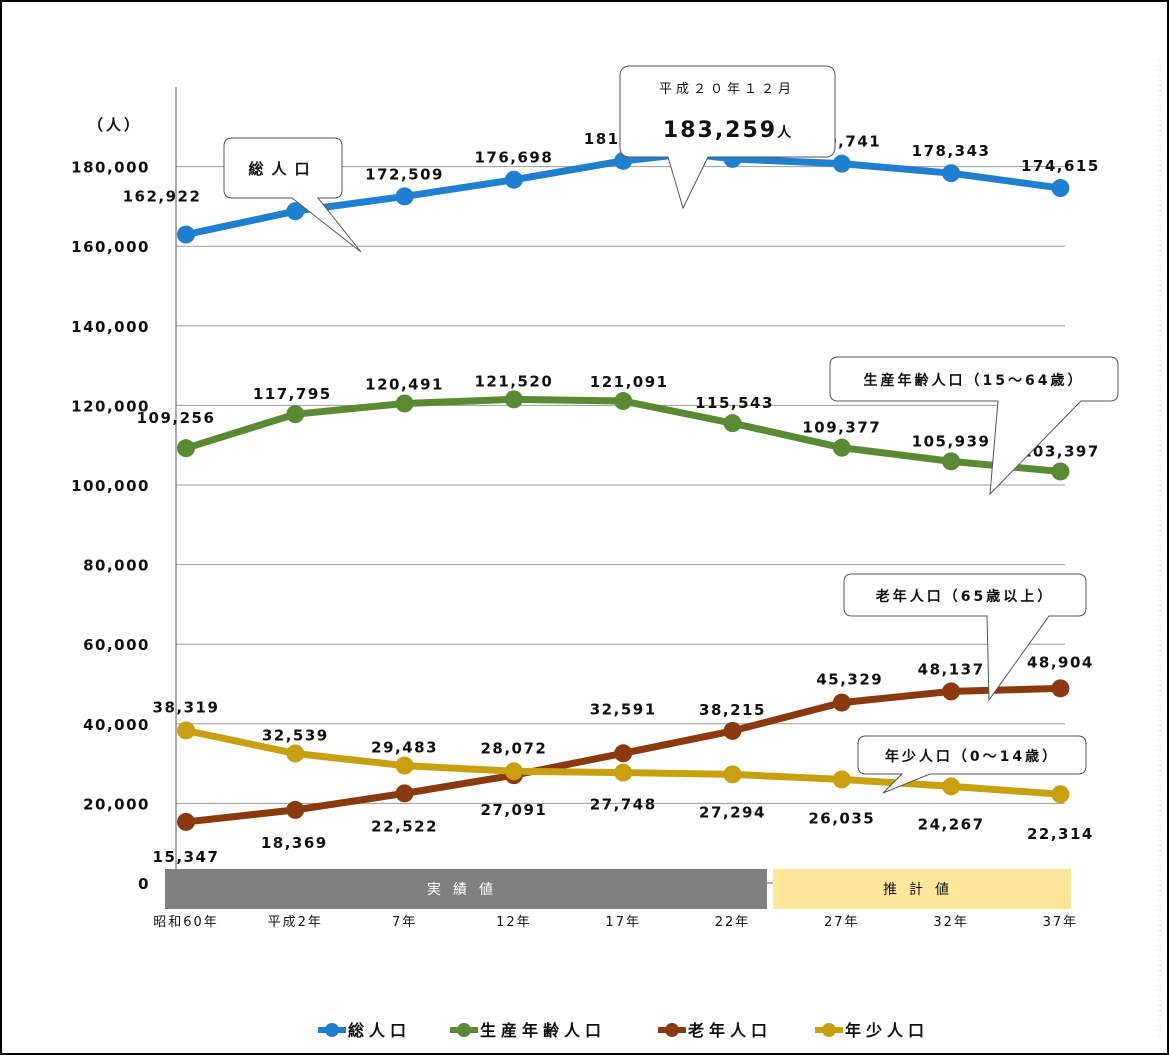  Describe the element at coordinates (732, 812) in the screenshot. I see `data-label: 27,294` at that location.